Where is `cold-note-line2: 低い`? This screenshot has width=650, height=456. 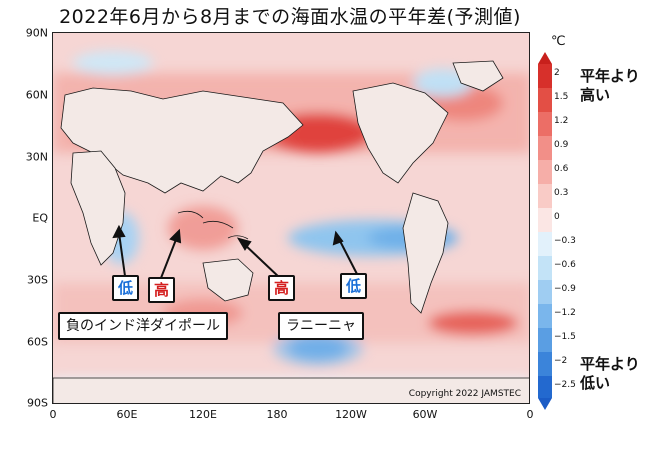 cold-note-line2: 低い is located at coordinates (595, 383).